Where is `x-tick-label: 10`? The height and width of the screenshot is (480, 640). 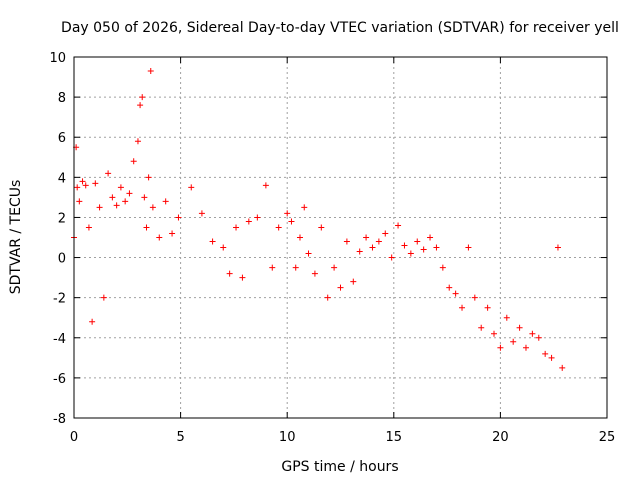 x-tick-label: 10 is located at coordinates (287, 437).